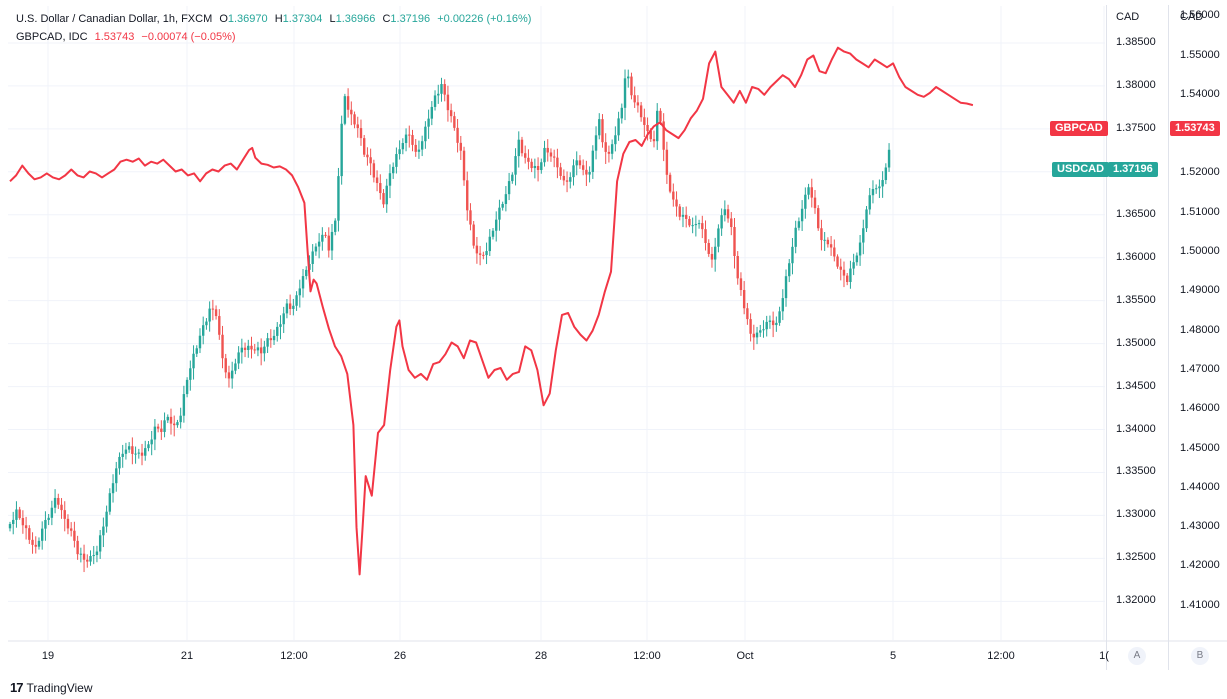 The width and height of the screenshot is (1227, 699). What do you see at coordinates (355, 19) in the screenshot?
I see `low-value: 1.36966` at bounding box center [355, 19].